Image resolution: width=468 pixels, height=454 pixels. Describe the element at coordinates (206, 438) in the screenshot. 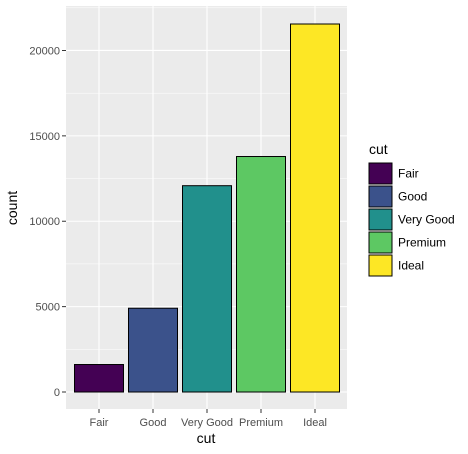

I see `x-axis-title: cut` at that location.